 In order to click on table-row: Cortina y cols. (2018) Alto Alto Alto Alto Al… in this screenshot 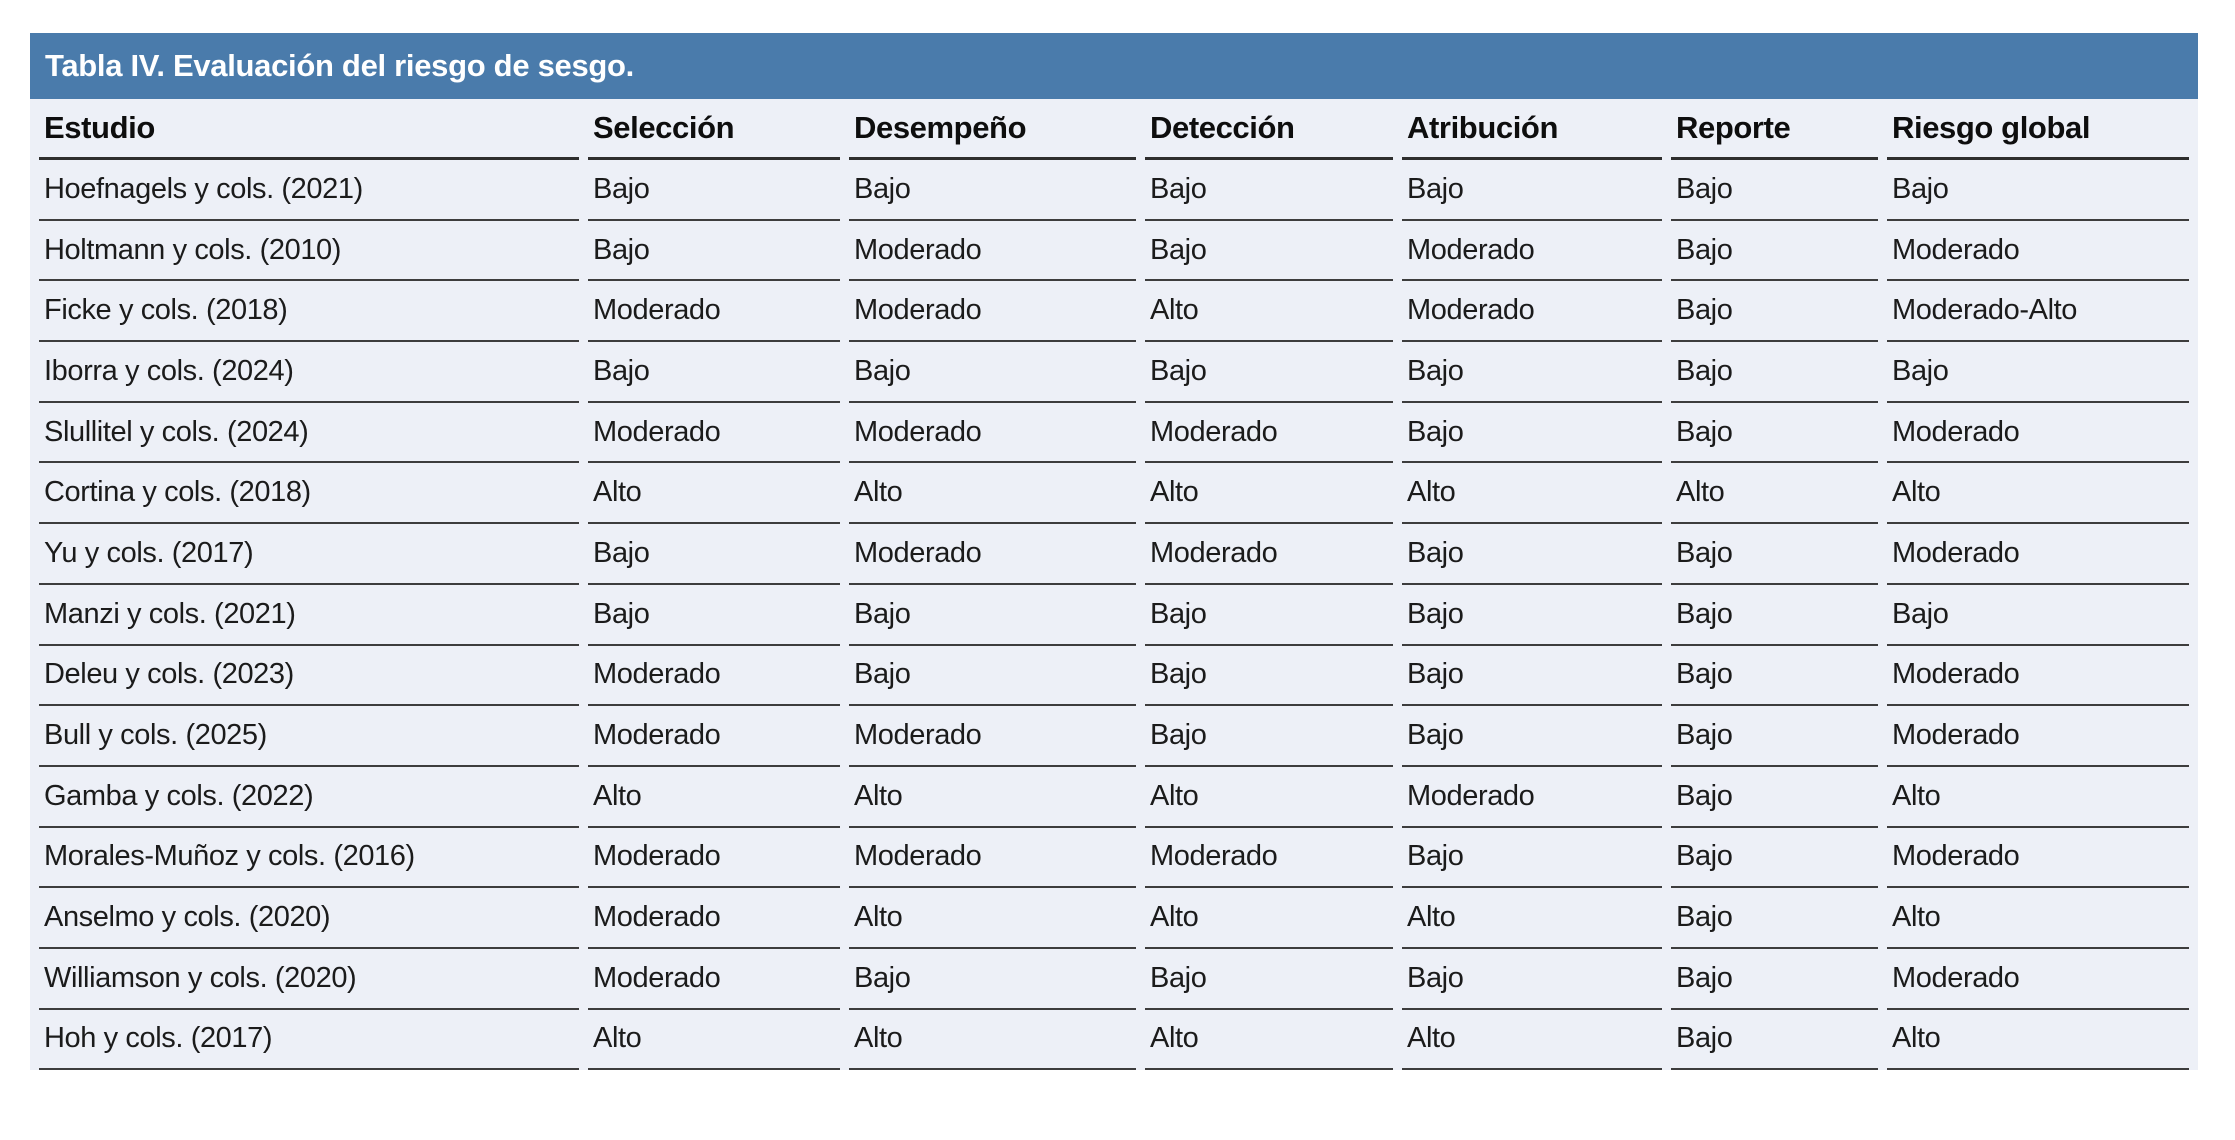, I will do `click(1114, 494)`.